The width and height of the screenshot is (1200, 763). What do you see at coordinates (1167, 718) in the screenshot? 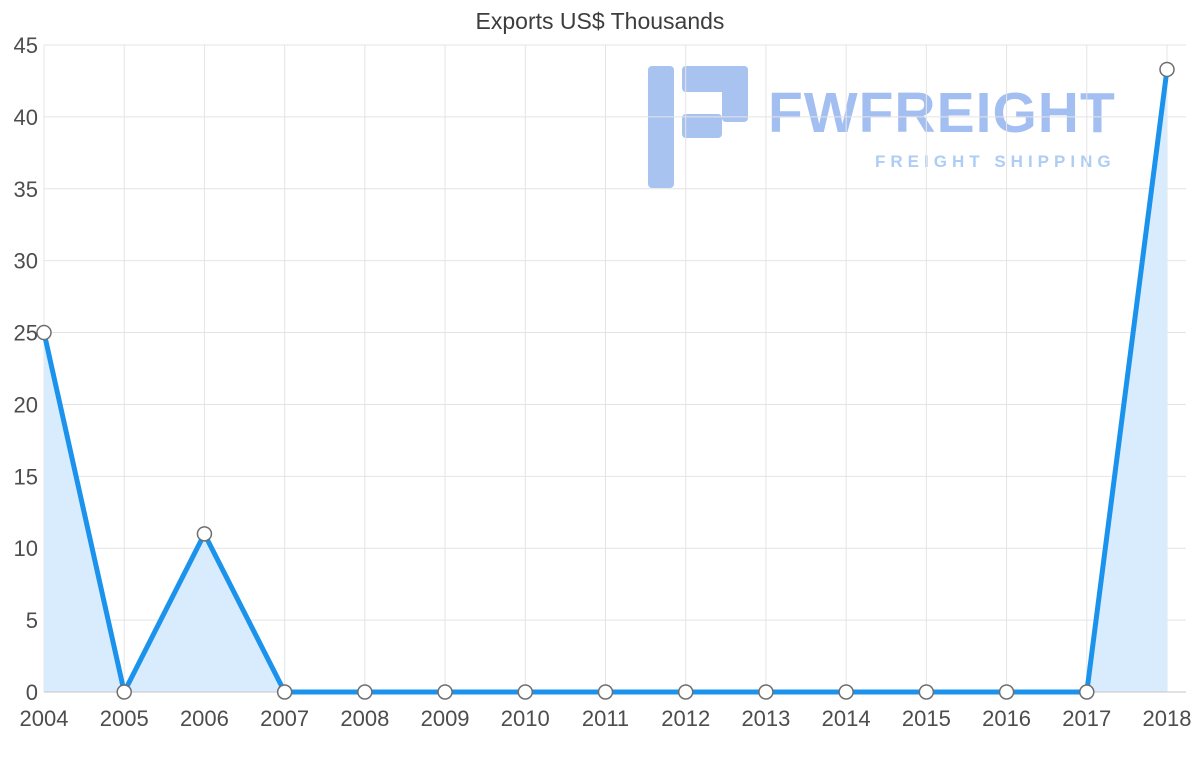
I see `x-axis-label: 2018` at bounding box center [1167, 718].